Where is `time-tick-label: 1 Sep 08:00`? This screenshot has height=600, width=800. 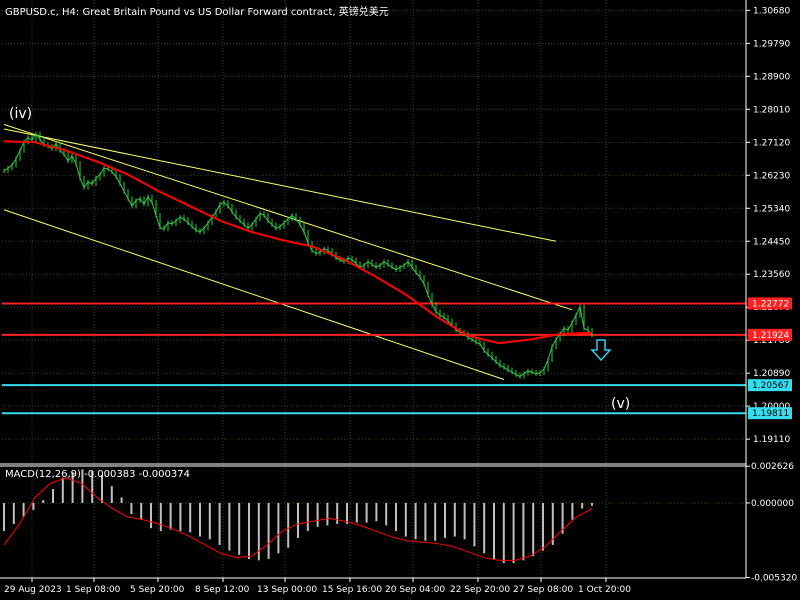
time-tick-label: 1 Sep 08:00 is located at coordinates (93, 590).